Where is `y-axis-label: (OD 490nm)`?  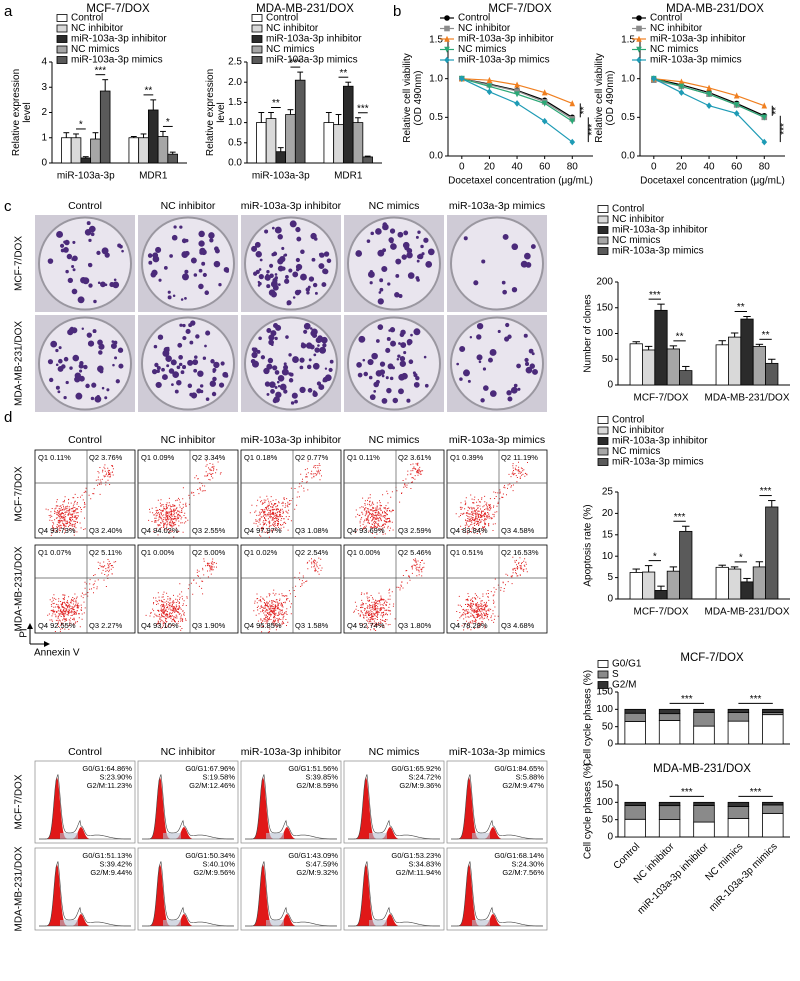 y-axis-label: (OD 490nm) is located at coordinates (418, 97).